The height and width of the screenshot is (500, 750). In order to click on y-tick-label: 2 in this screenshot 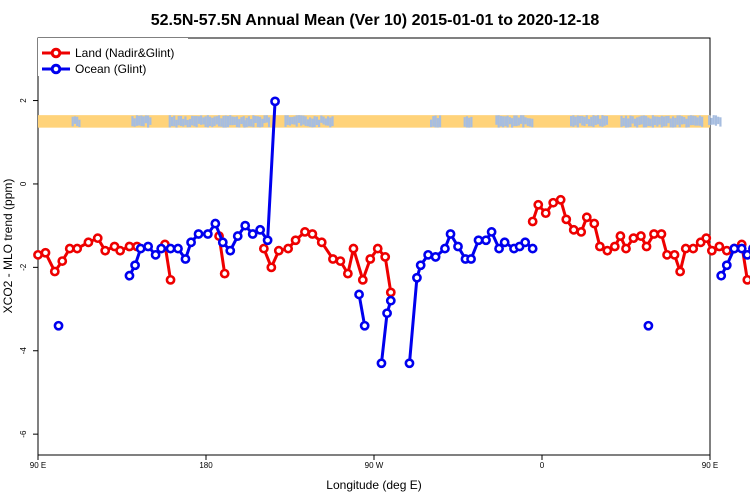, I will do `click(23, 100)`.